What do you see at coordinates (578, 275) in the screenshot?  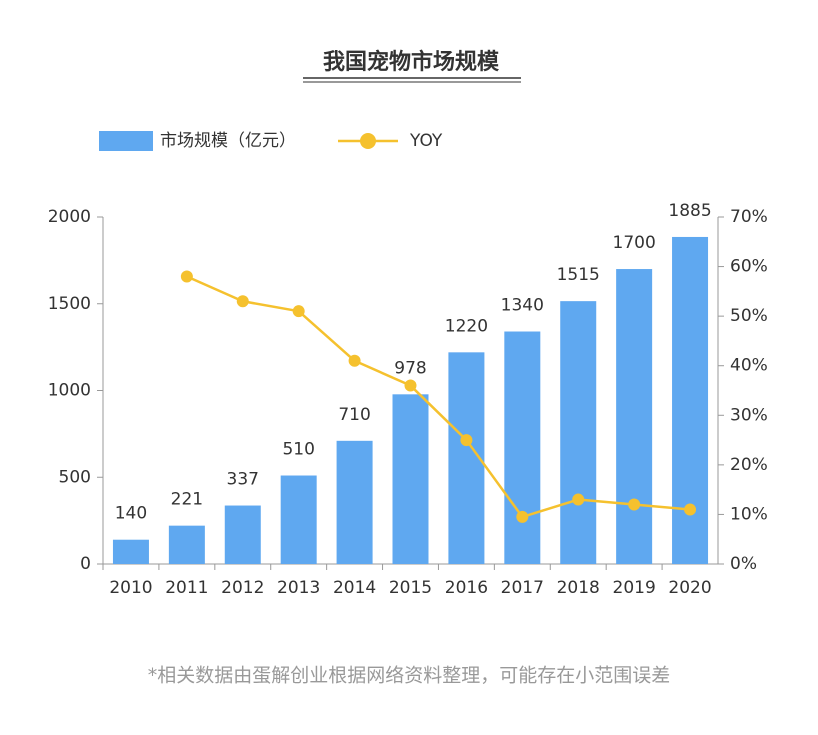 I see `data-label: 1515` at bounding box center [578, 275].